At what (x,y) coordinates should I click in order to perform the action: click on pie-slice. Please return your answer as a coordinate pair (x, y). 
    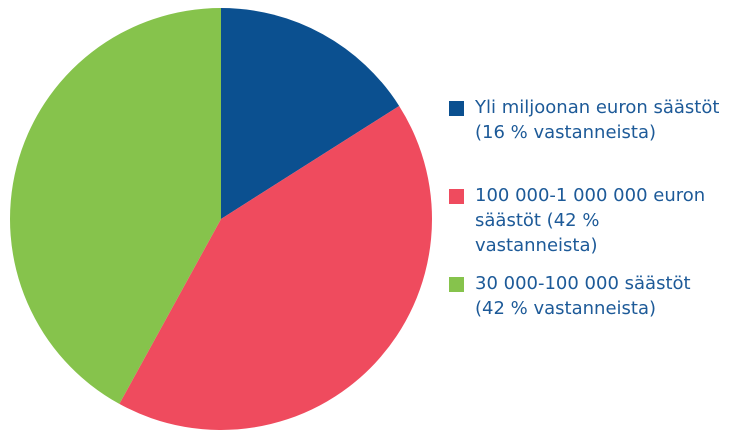
    Looking at the image, I should click on (310, 113).